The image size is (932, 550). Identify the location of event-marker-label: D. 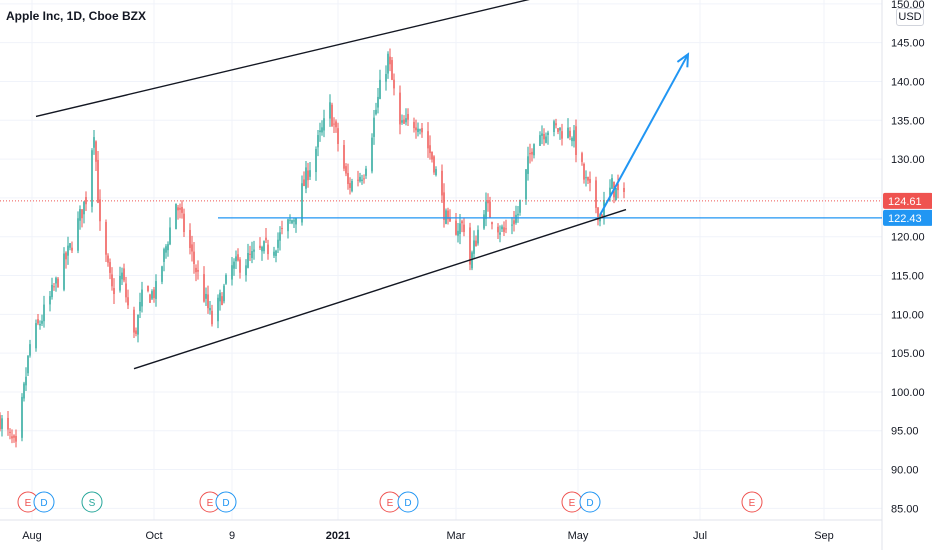
(589, 503).